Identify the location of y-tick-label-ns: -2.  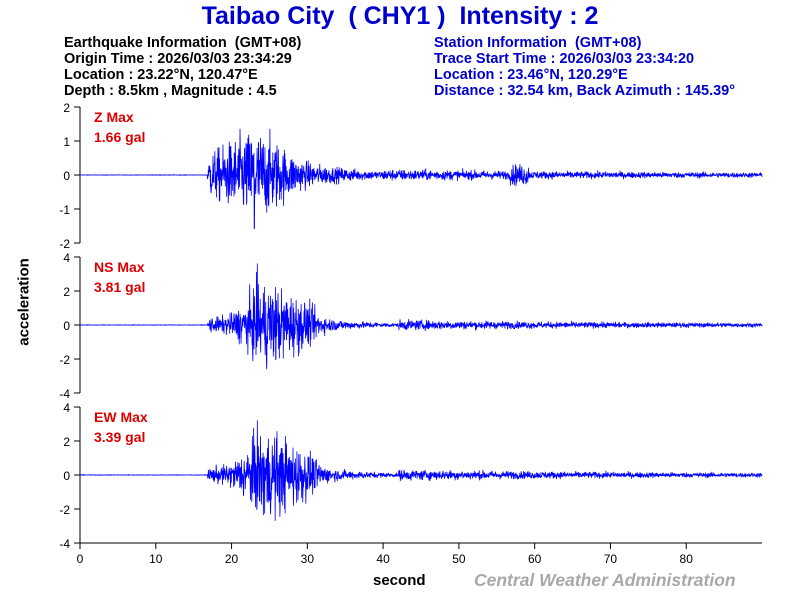
(64, 360).